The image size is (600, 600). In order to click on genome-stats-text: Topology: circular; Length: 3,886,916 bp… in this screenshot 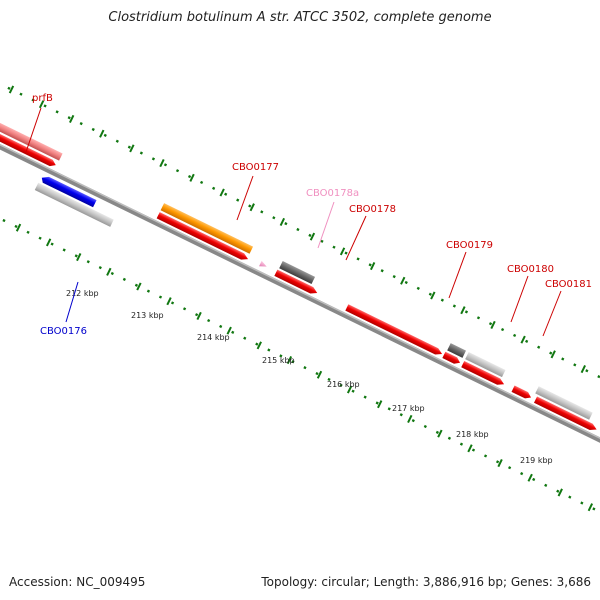, I will do `click(426, 582)`.